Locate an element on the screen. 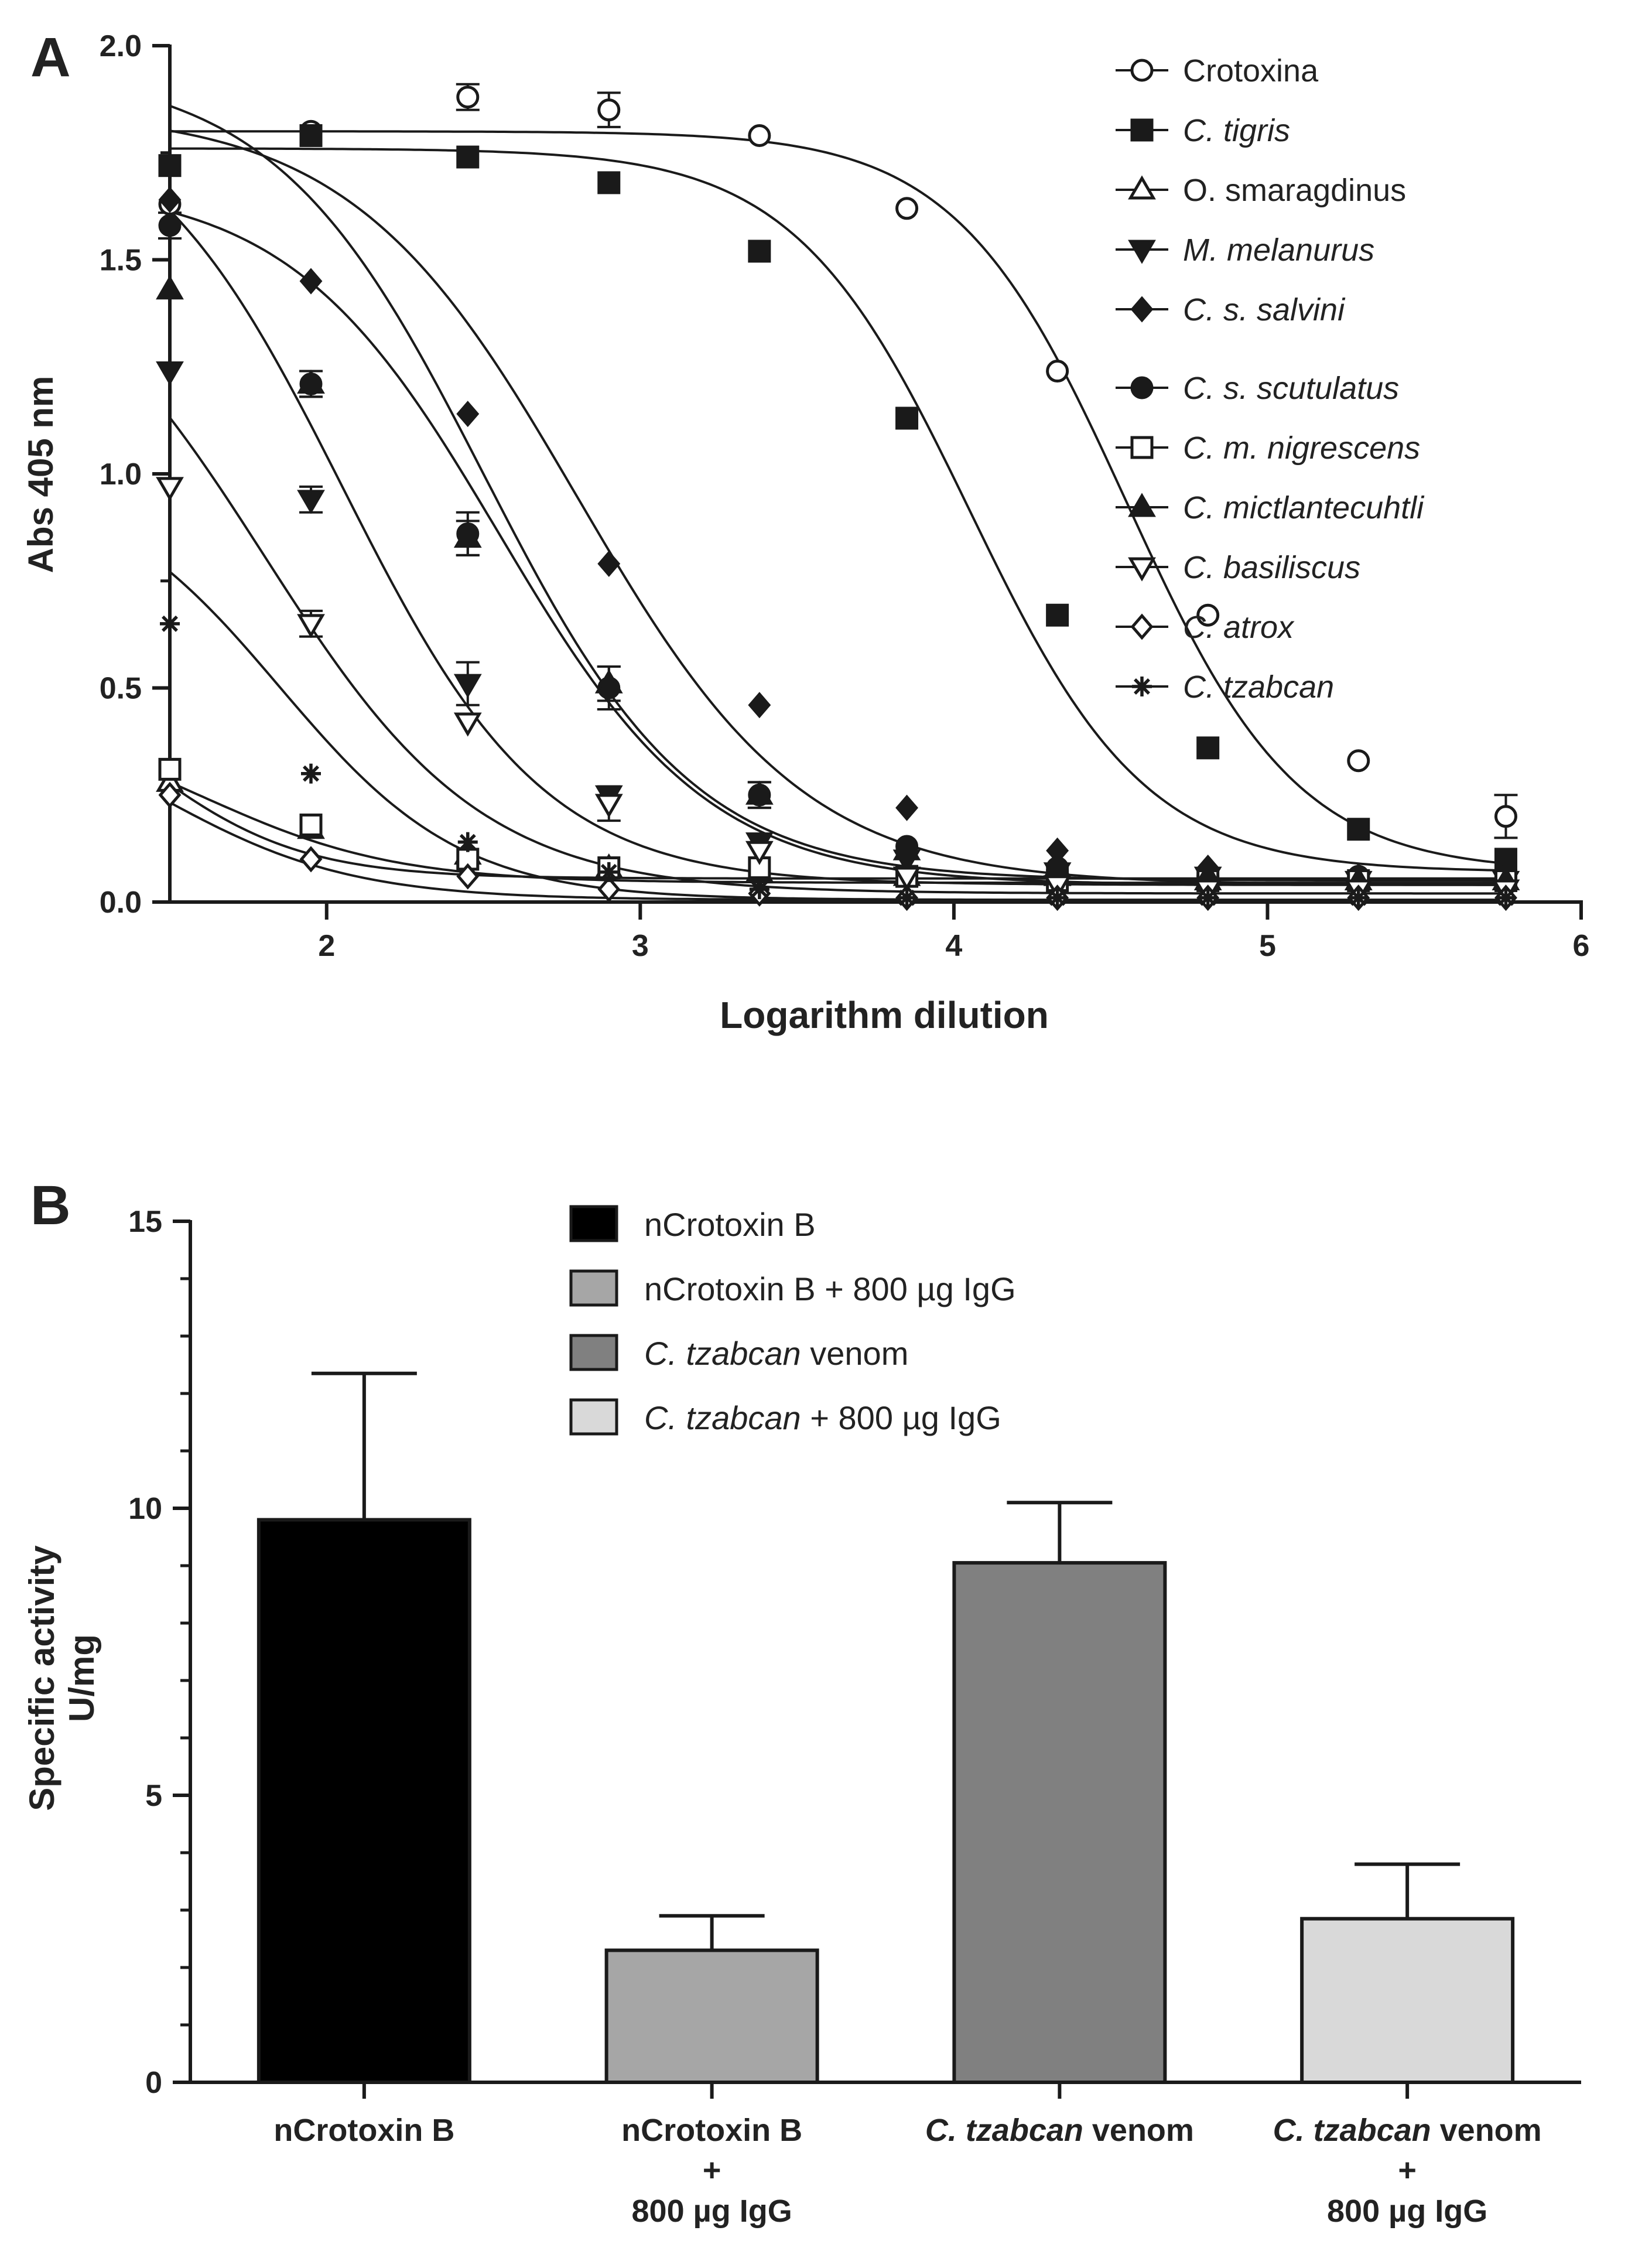  panel-a-label: A is located at coordinates (50, 57).